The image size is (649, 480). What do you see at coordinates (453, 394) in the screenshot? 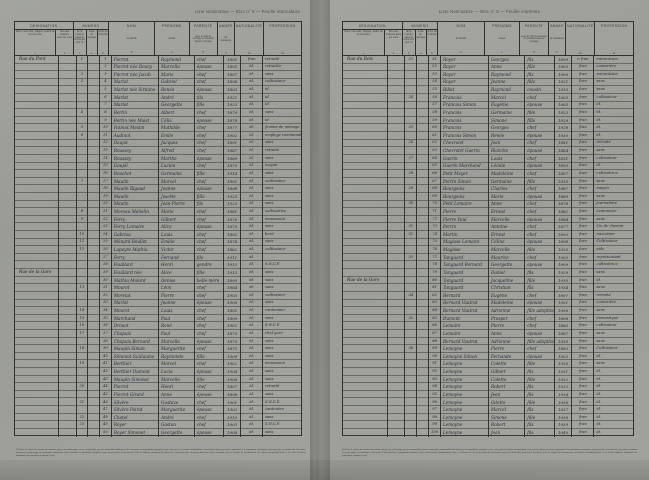
I see `cell-value: Lemoyne` at bounding box center [453, 394].